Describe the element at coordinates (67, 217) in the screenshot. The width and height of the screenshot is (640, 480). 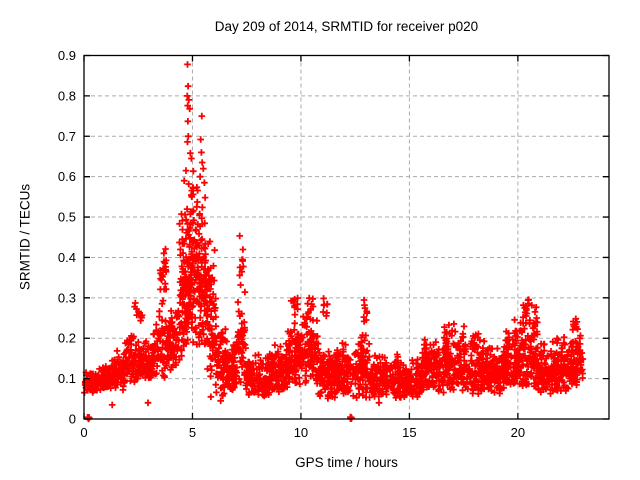
I see `y-tick-label: 0.5` at that location.